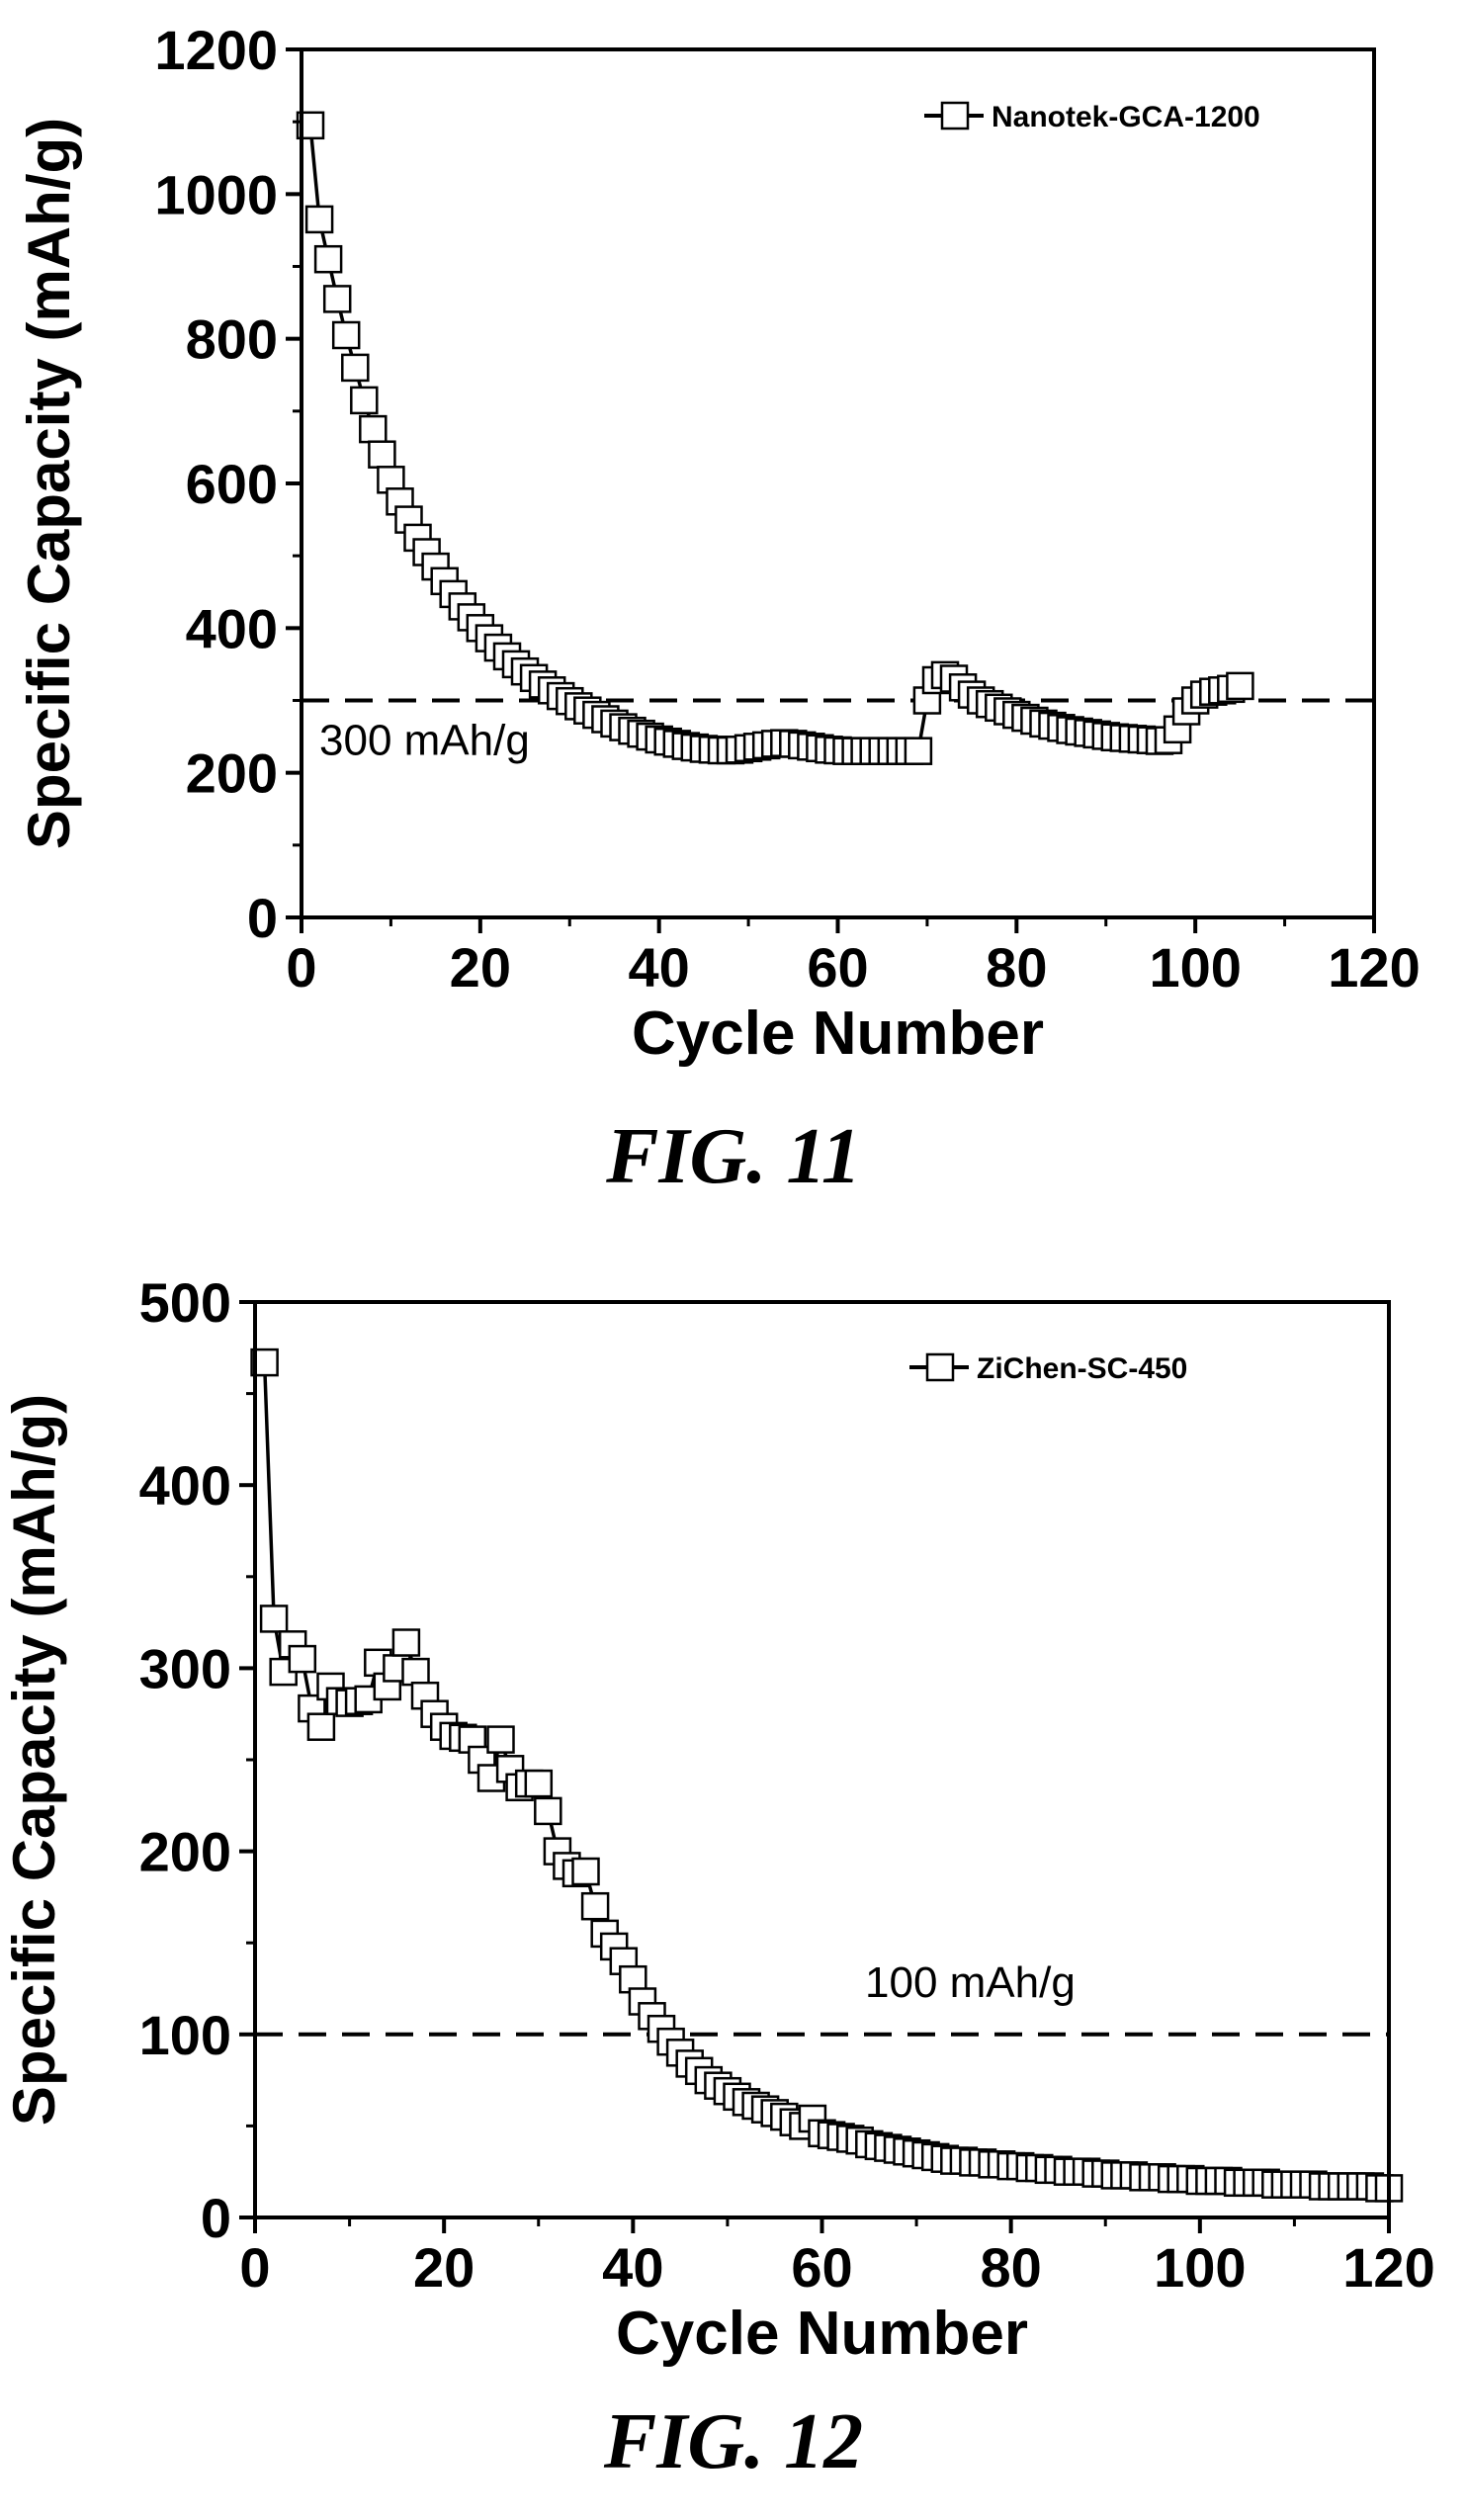 This screenshot has height=2520, width=1467. I want to click on y-tick-label: 300, so click(185, 1668).